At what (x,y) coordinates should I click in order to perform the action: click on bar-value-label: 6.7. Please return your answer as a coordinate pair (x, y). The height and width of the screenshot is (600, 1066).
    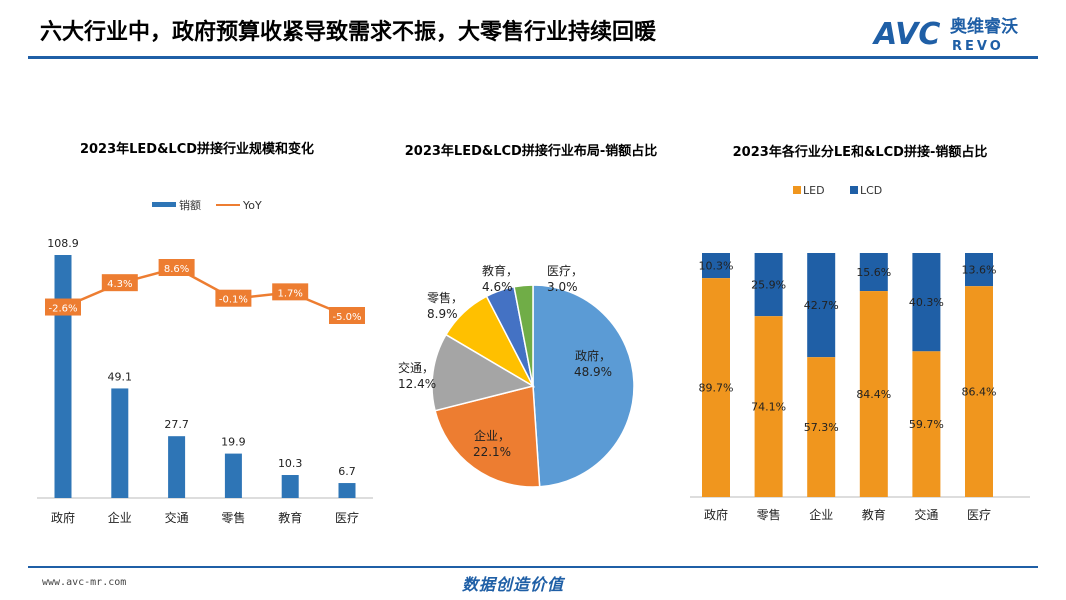
    Looking at the image, I should click on (347, 471).